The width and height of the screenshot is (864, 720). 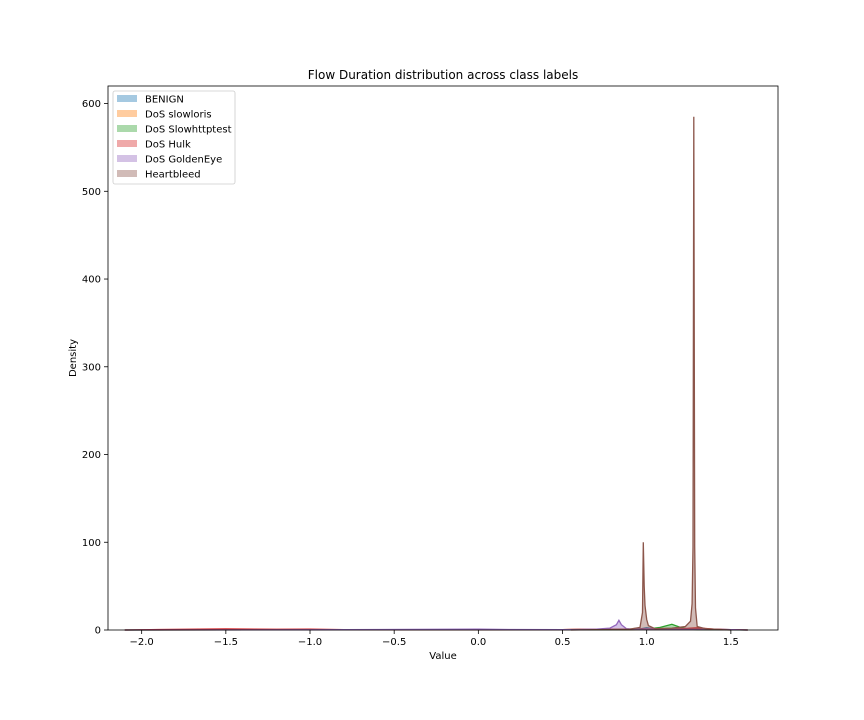 What do you see at coordinates (91, 104) in the screenshot?
I see `y-tick-label: 600` at bounding box center [91, 104].